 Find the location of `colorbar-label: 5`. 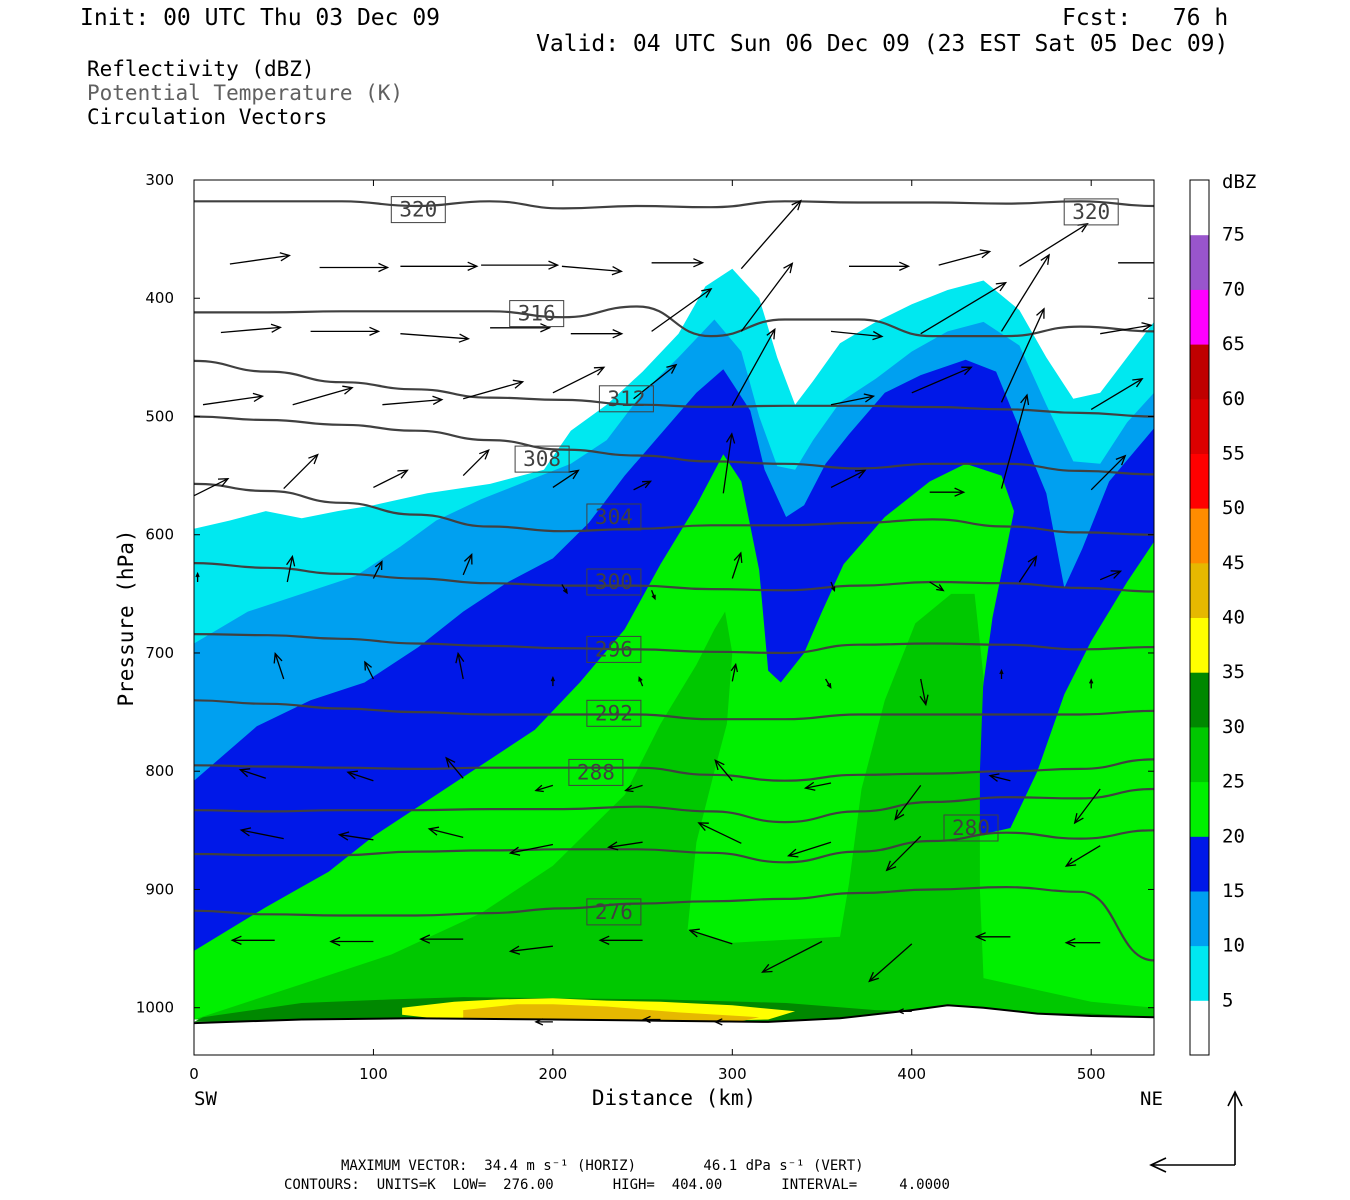

colorbar-label: 5 is located at coordinates (1227, 1000).